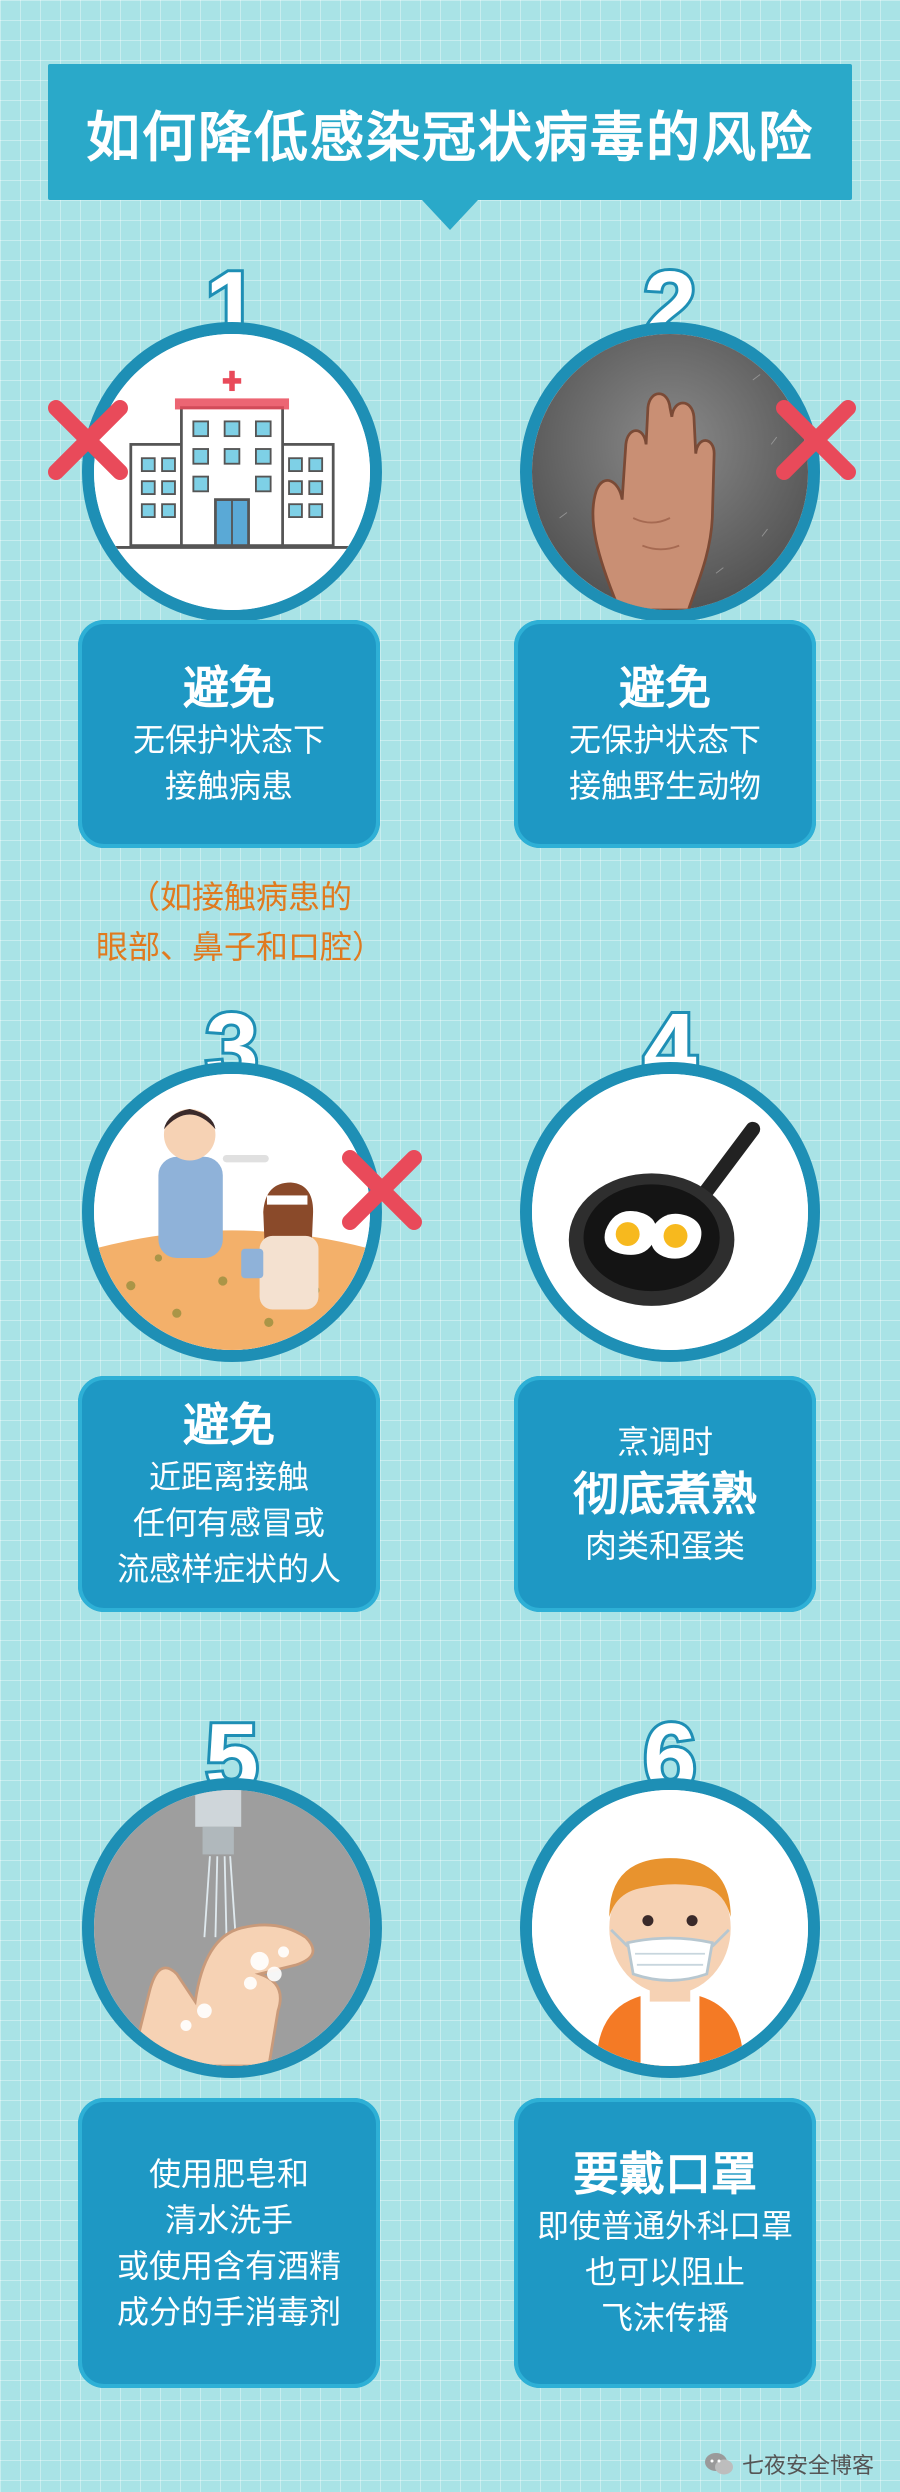 This screenshot has height=2492, width=900. I want to click on tip-card-4-line: 肉类和蛋类, so click(664, 1546).